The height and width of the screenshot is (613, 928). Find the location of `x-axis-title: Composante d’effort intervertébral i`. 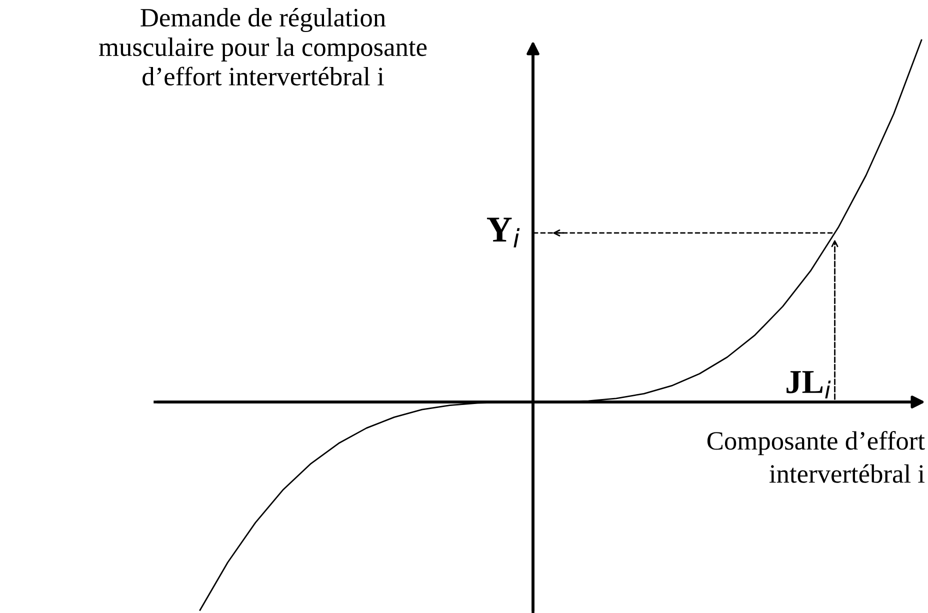

x-axis-title: Composante d’effort intervertébral i is located at coordinates (816, 456).